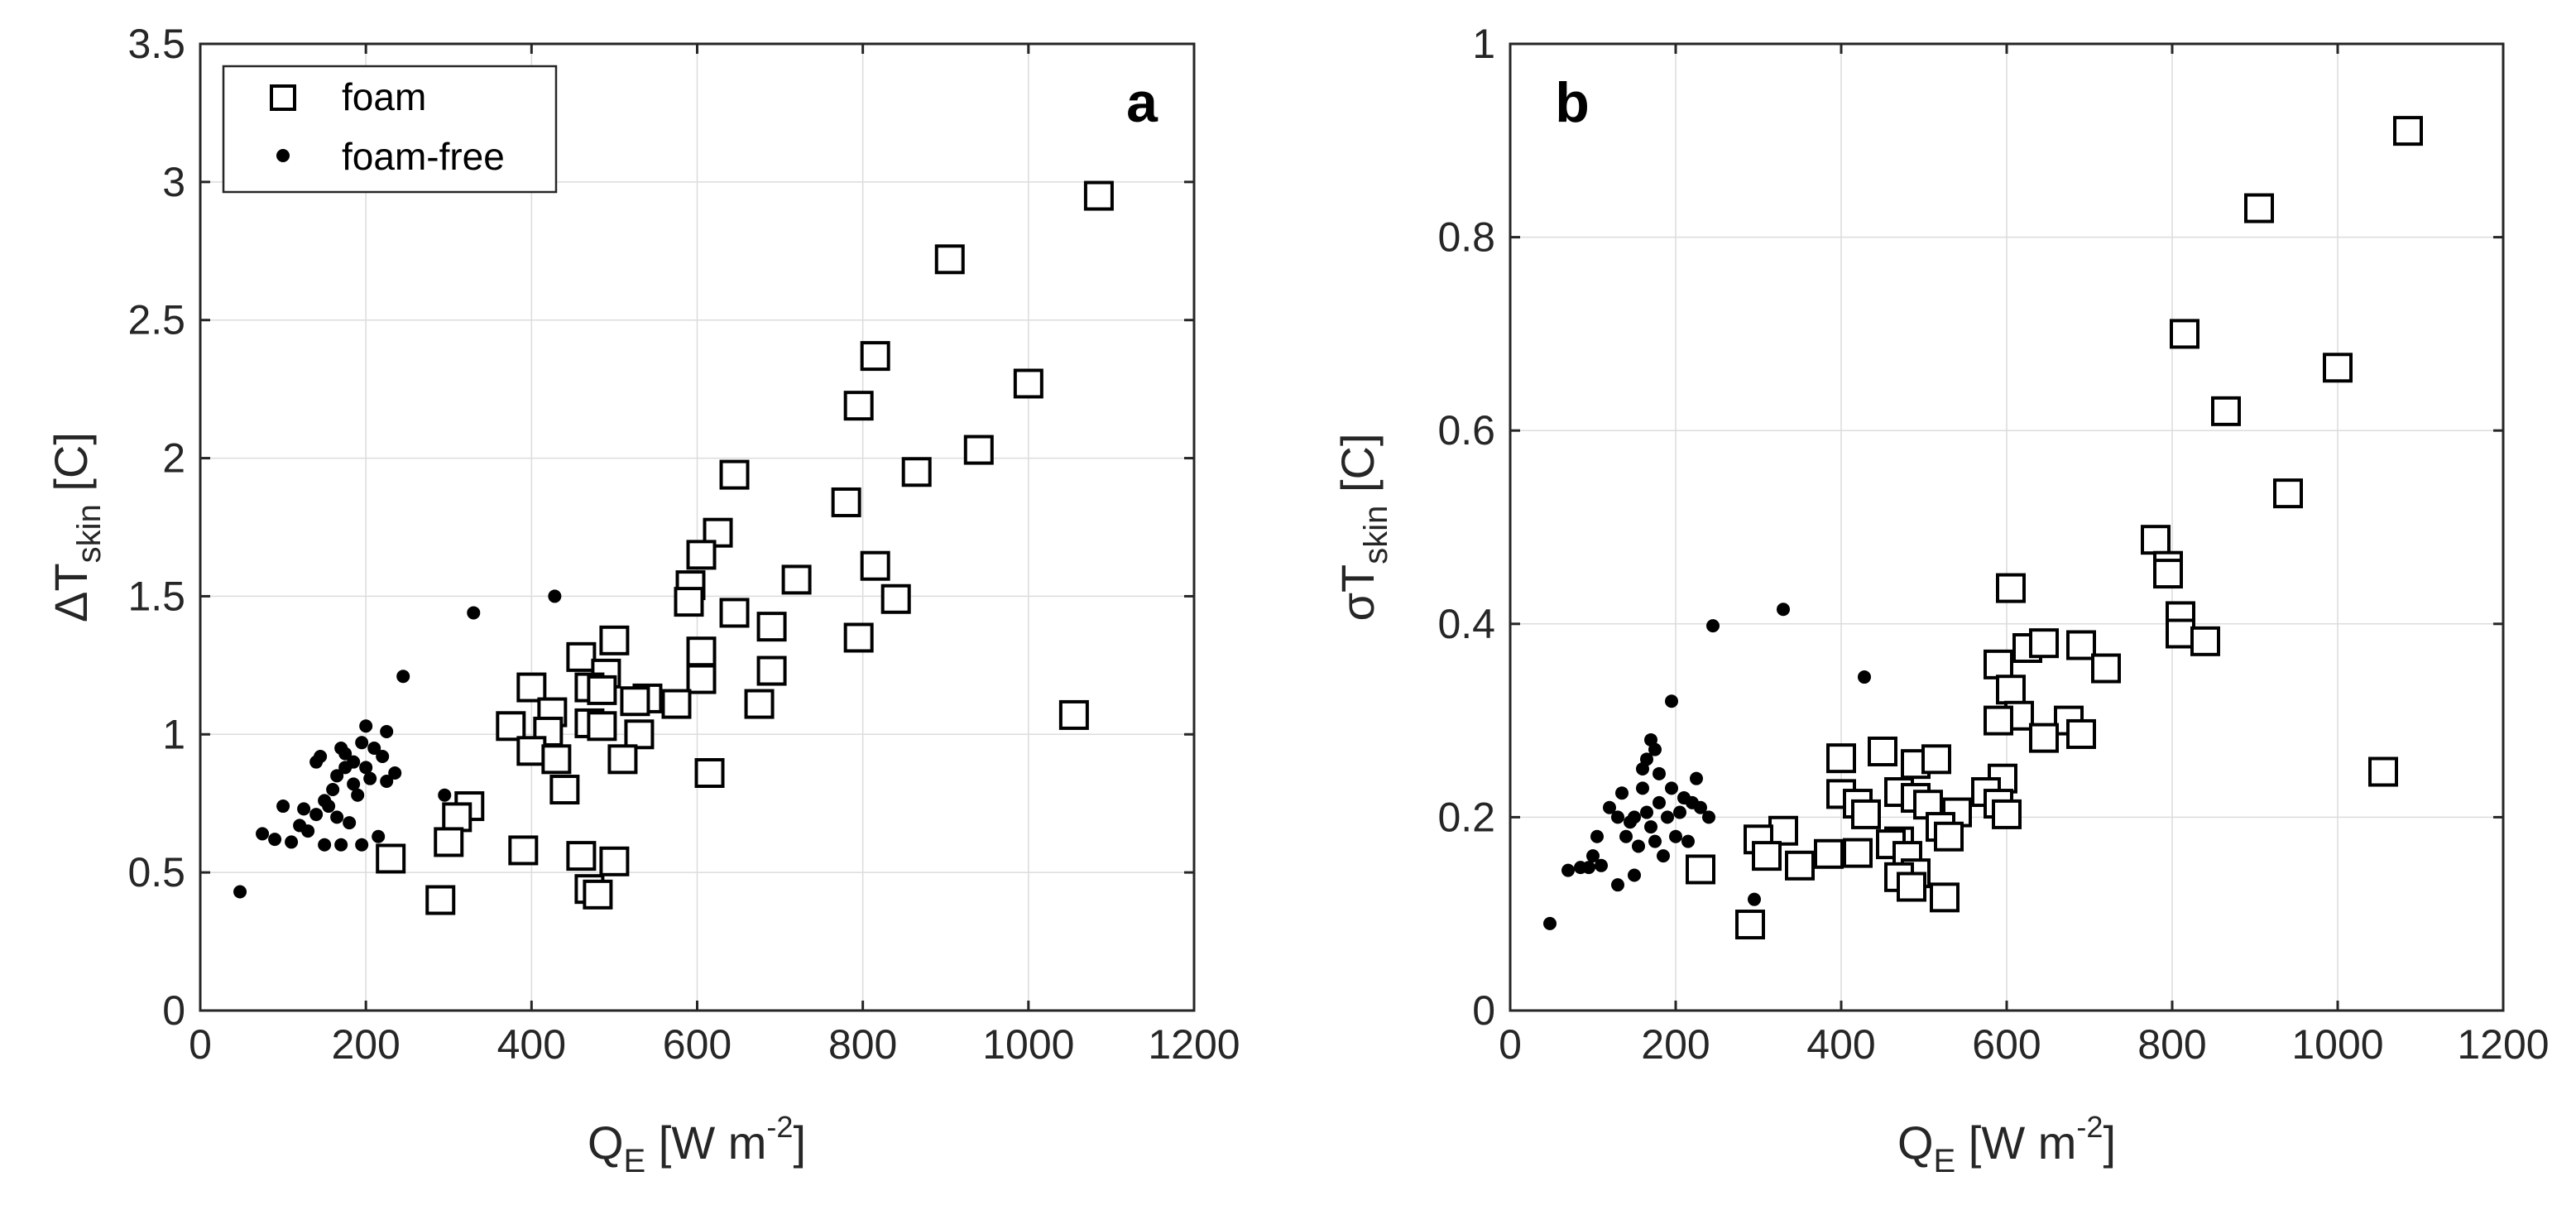  I want to click on panel-b-x-axis-label: QE [W m-2], so click(2007, 1144).